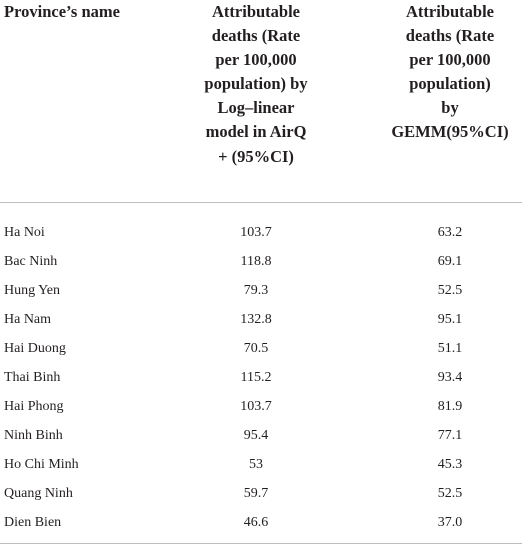 The width and height of the screenshot is (522, 546). Describe the element at coordinates (256, 319) in the screenshot. I see `cell-airq: 132.8` at that location.